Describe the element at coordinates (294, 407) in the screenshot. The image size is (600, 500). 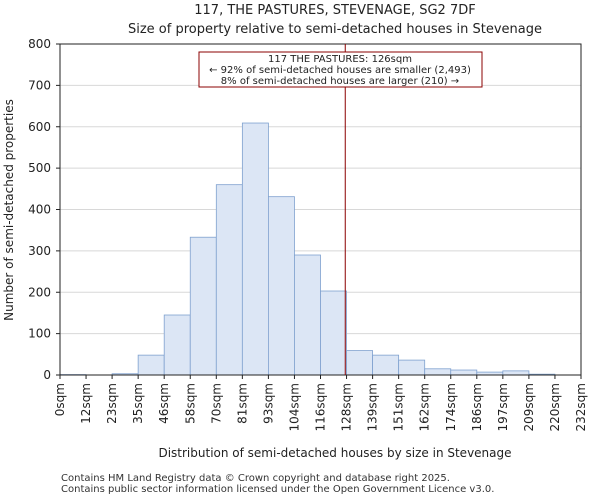
I see `x-tick-label: 104sqm` at that location.